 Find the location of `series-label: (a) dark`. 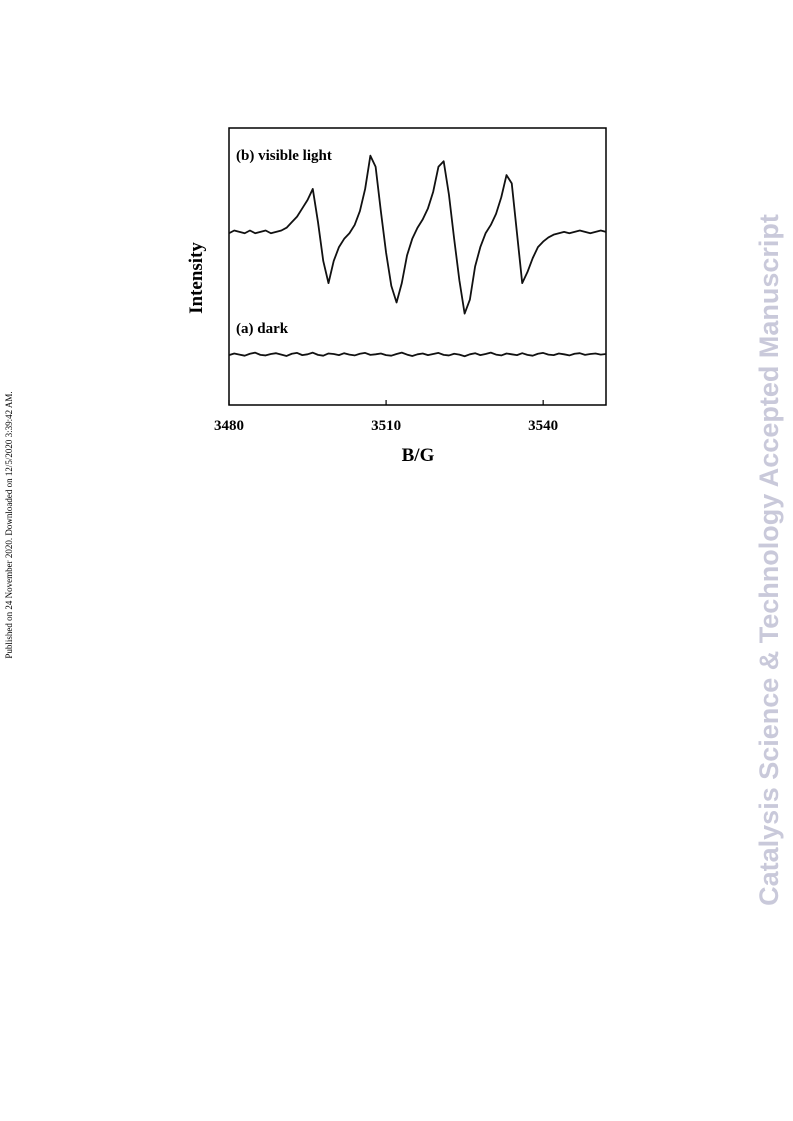

series-label: (a) dark is located at coordinates (262, 329).